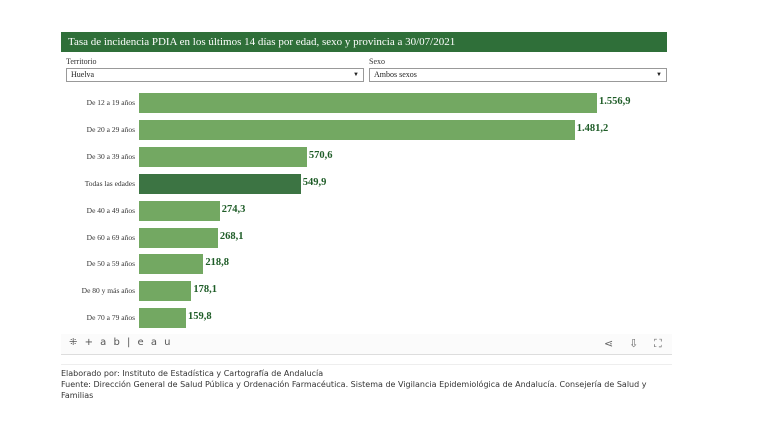 Image resolution: width=768 pixels, height=427 pixels. Describe the element at coordinates (395, 74) in the screenshot. I see `sexo-value: Ambos sexos` at that location.